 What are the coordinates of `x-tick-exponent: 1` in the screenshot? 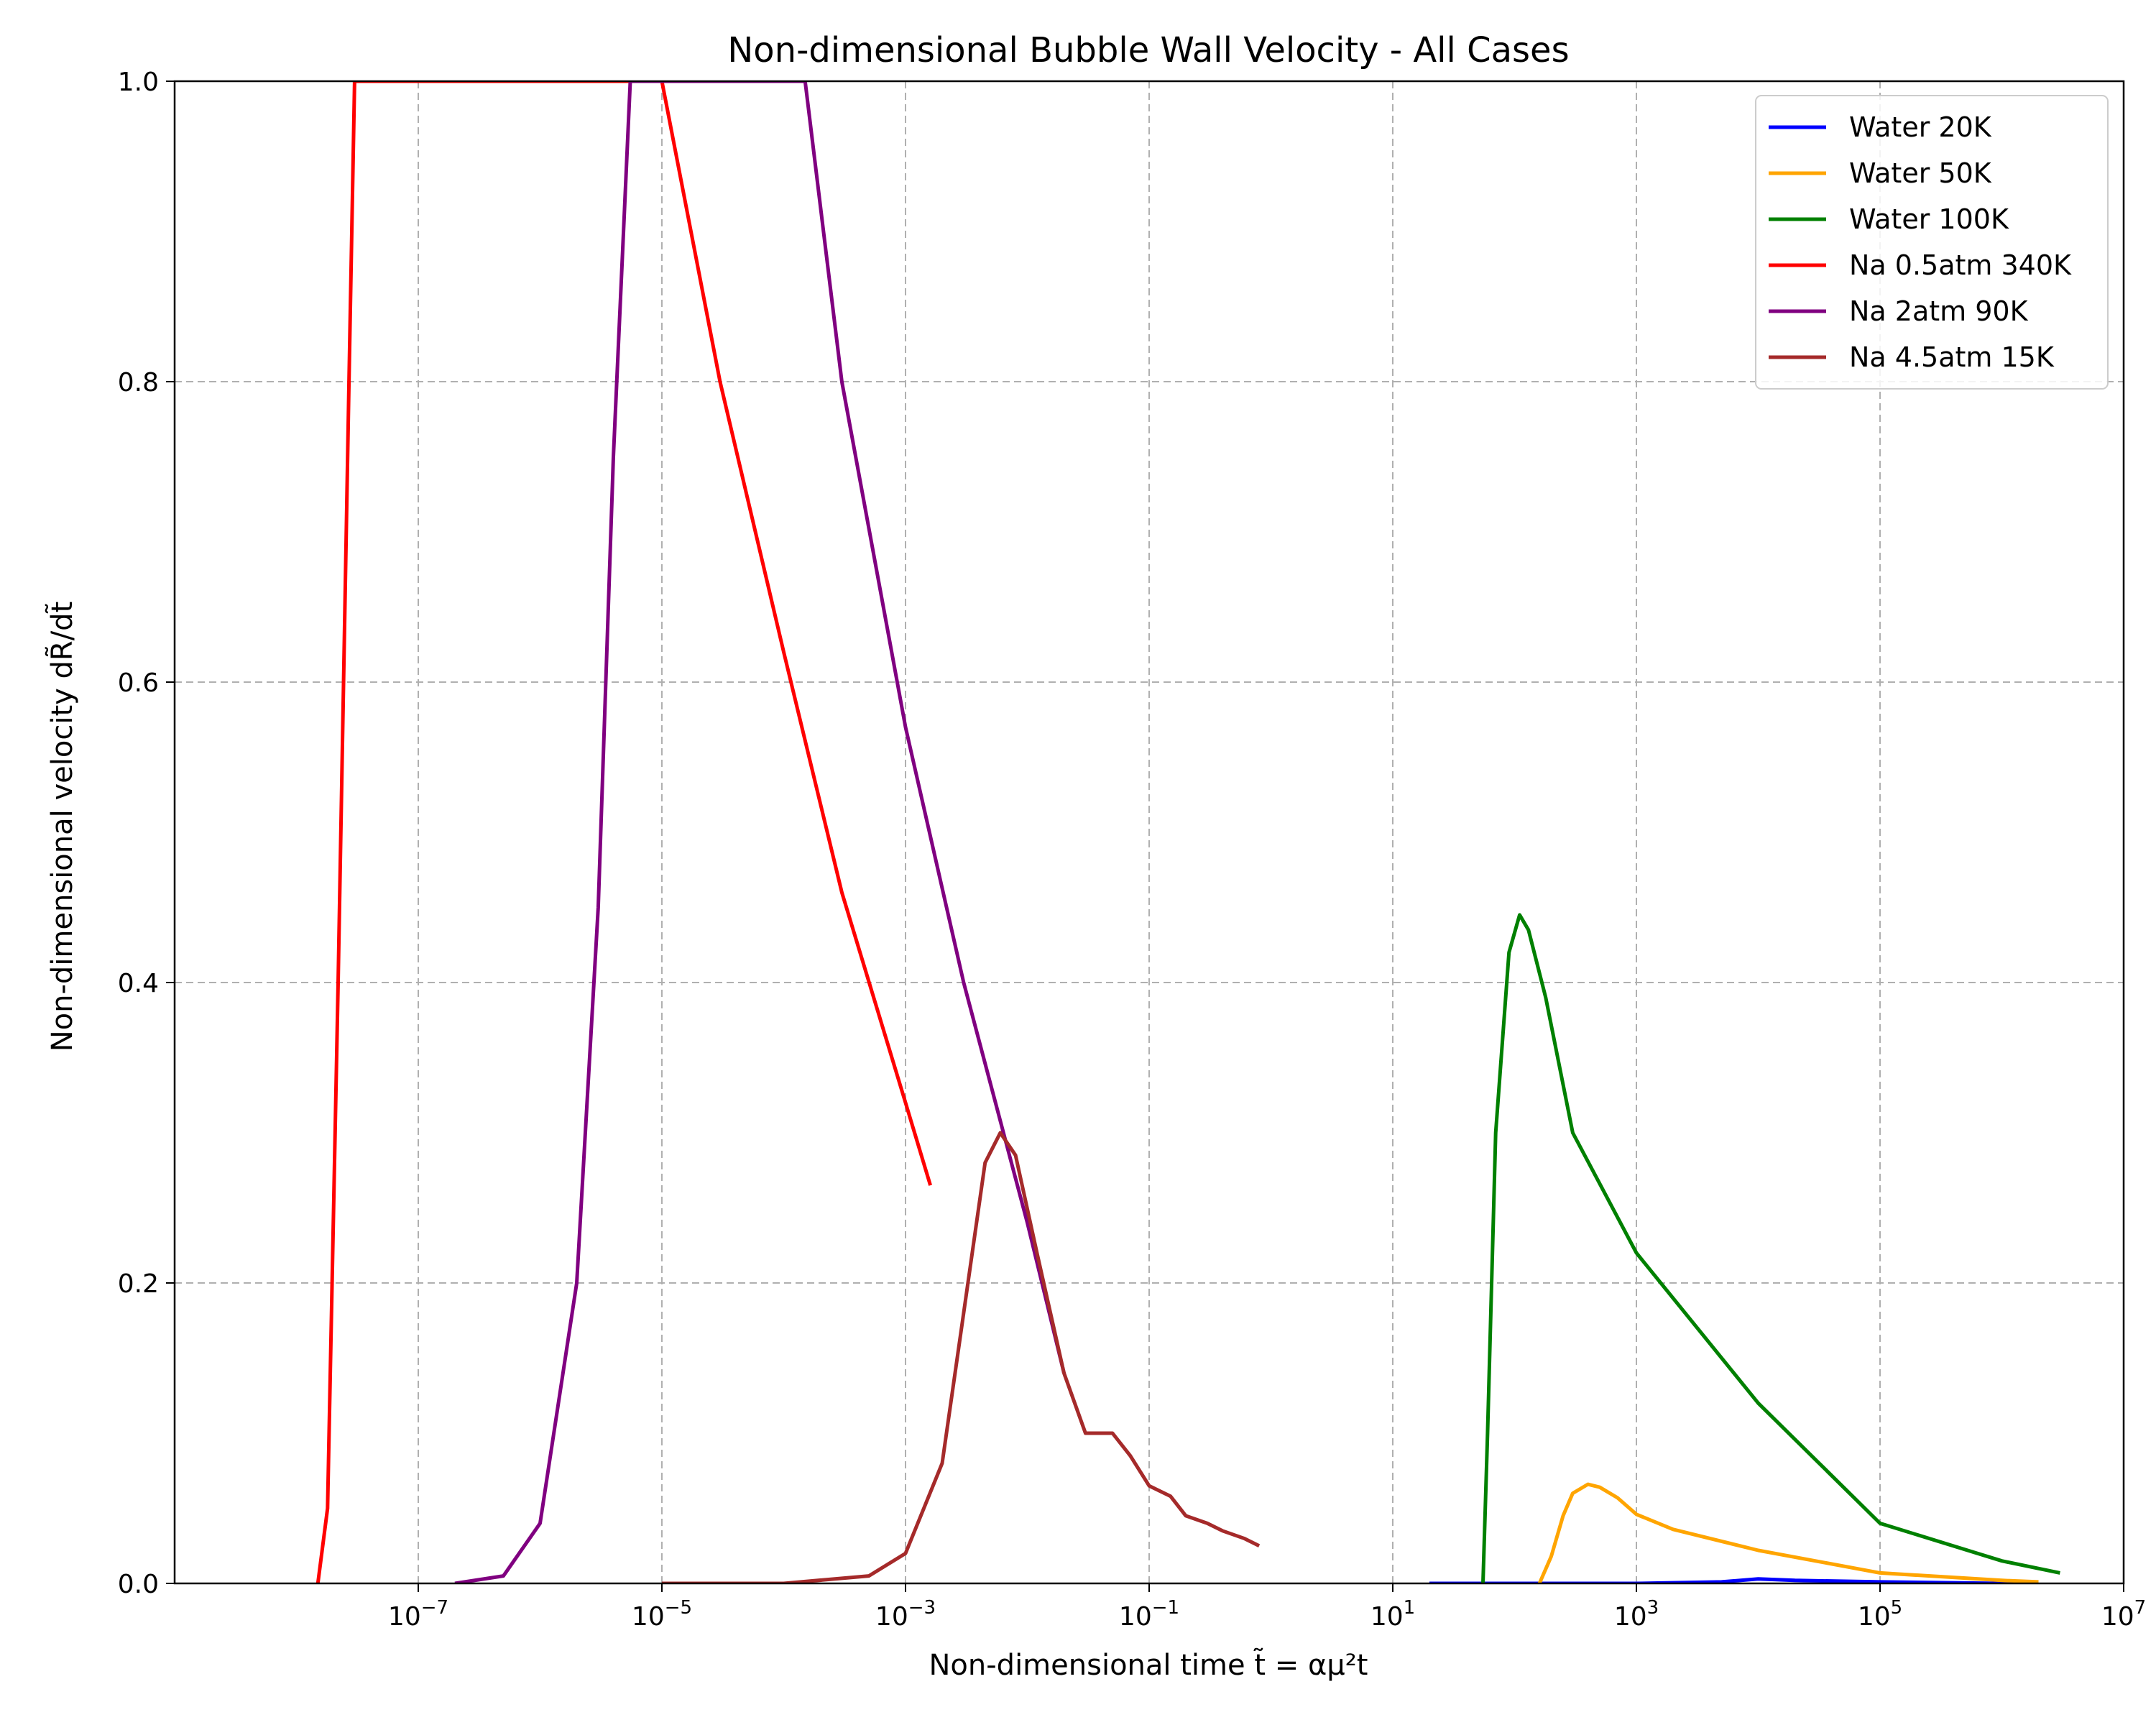 It's located at (1410, 1608).